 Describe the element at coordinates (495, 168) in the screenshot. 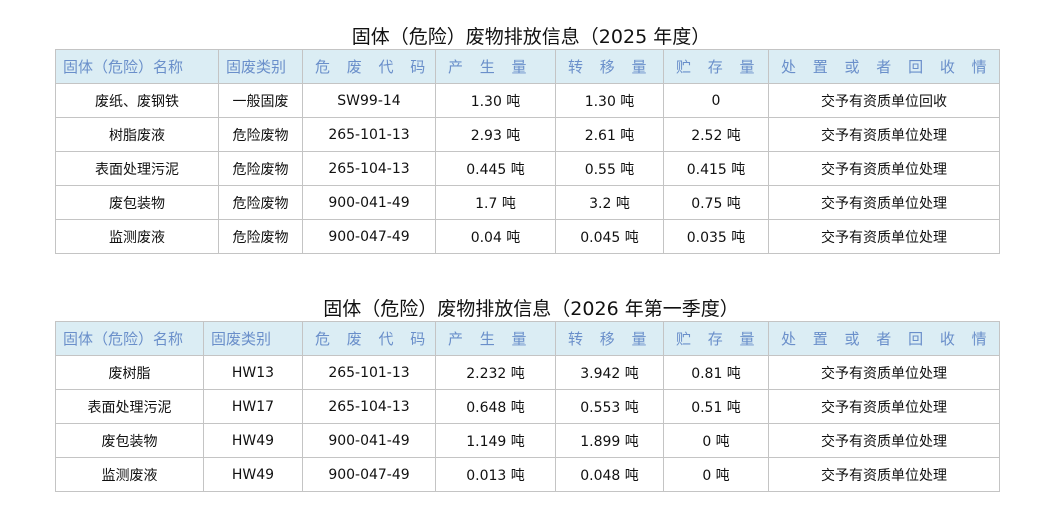

I see `table-cell: 0.445 吨` at that location.